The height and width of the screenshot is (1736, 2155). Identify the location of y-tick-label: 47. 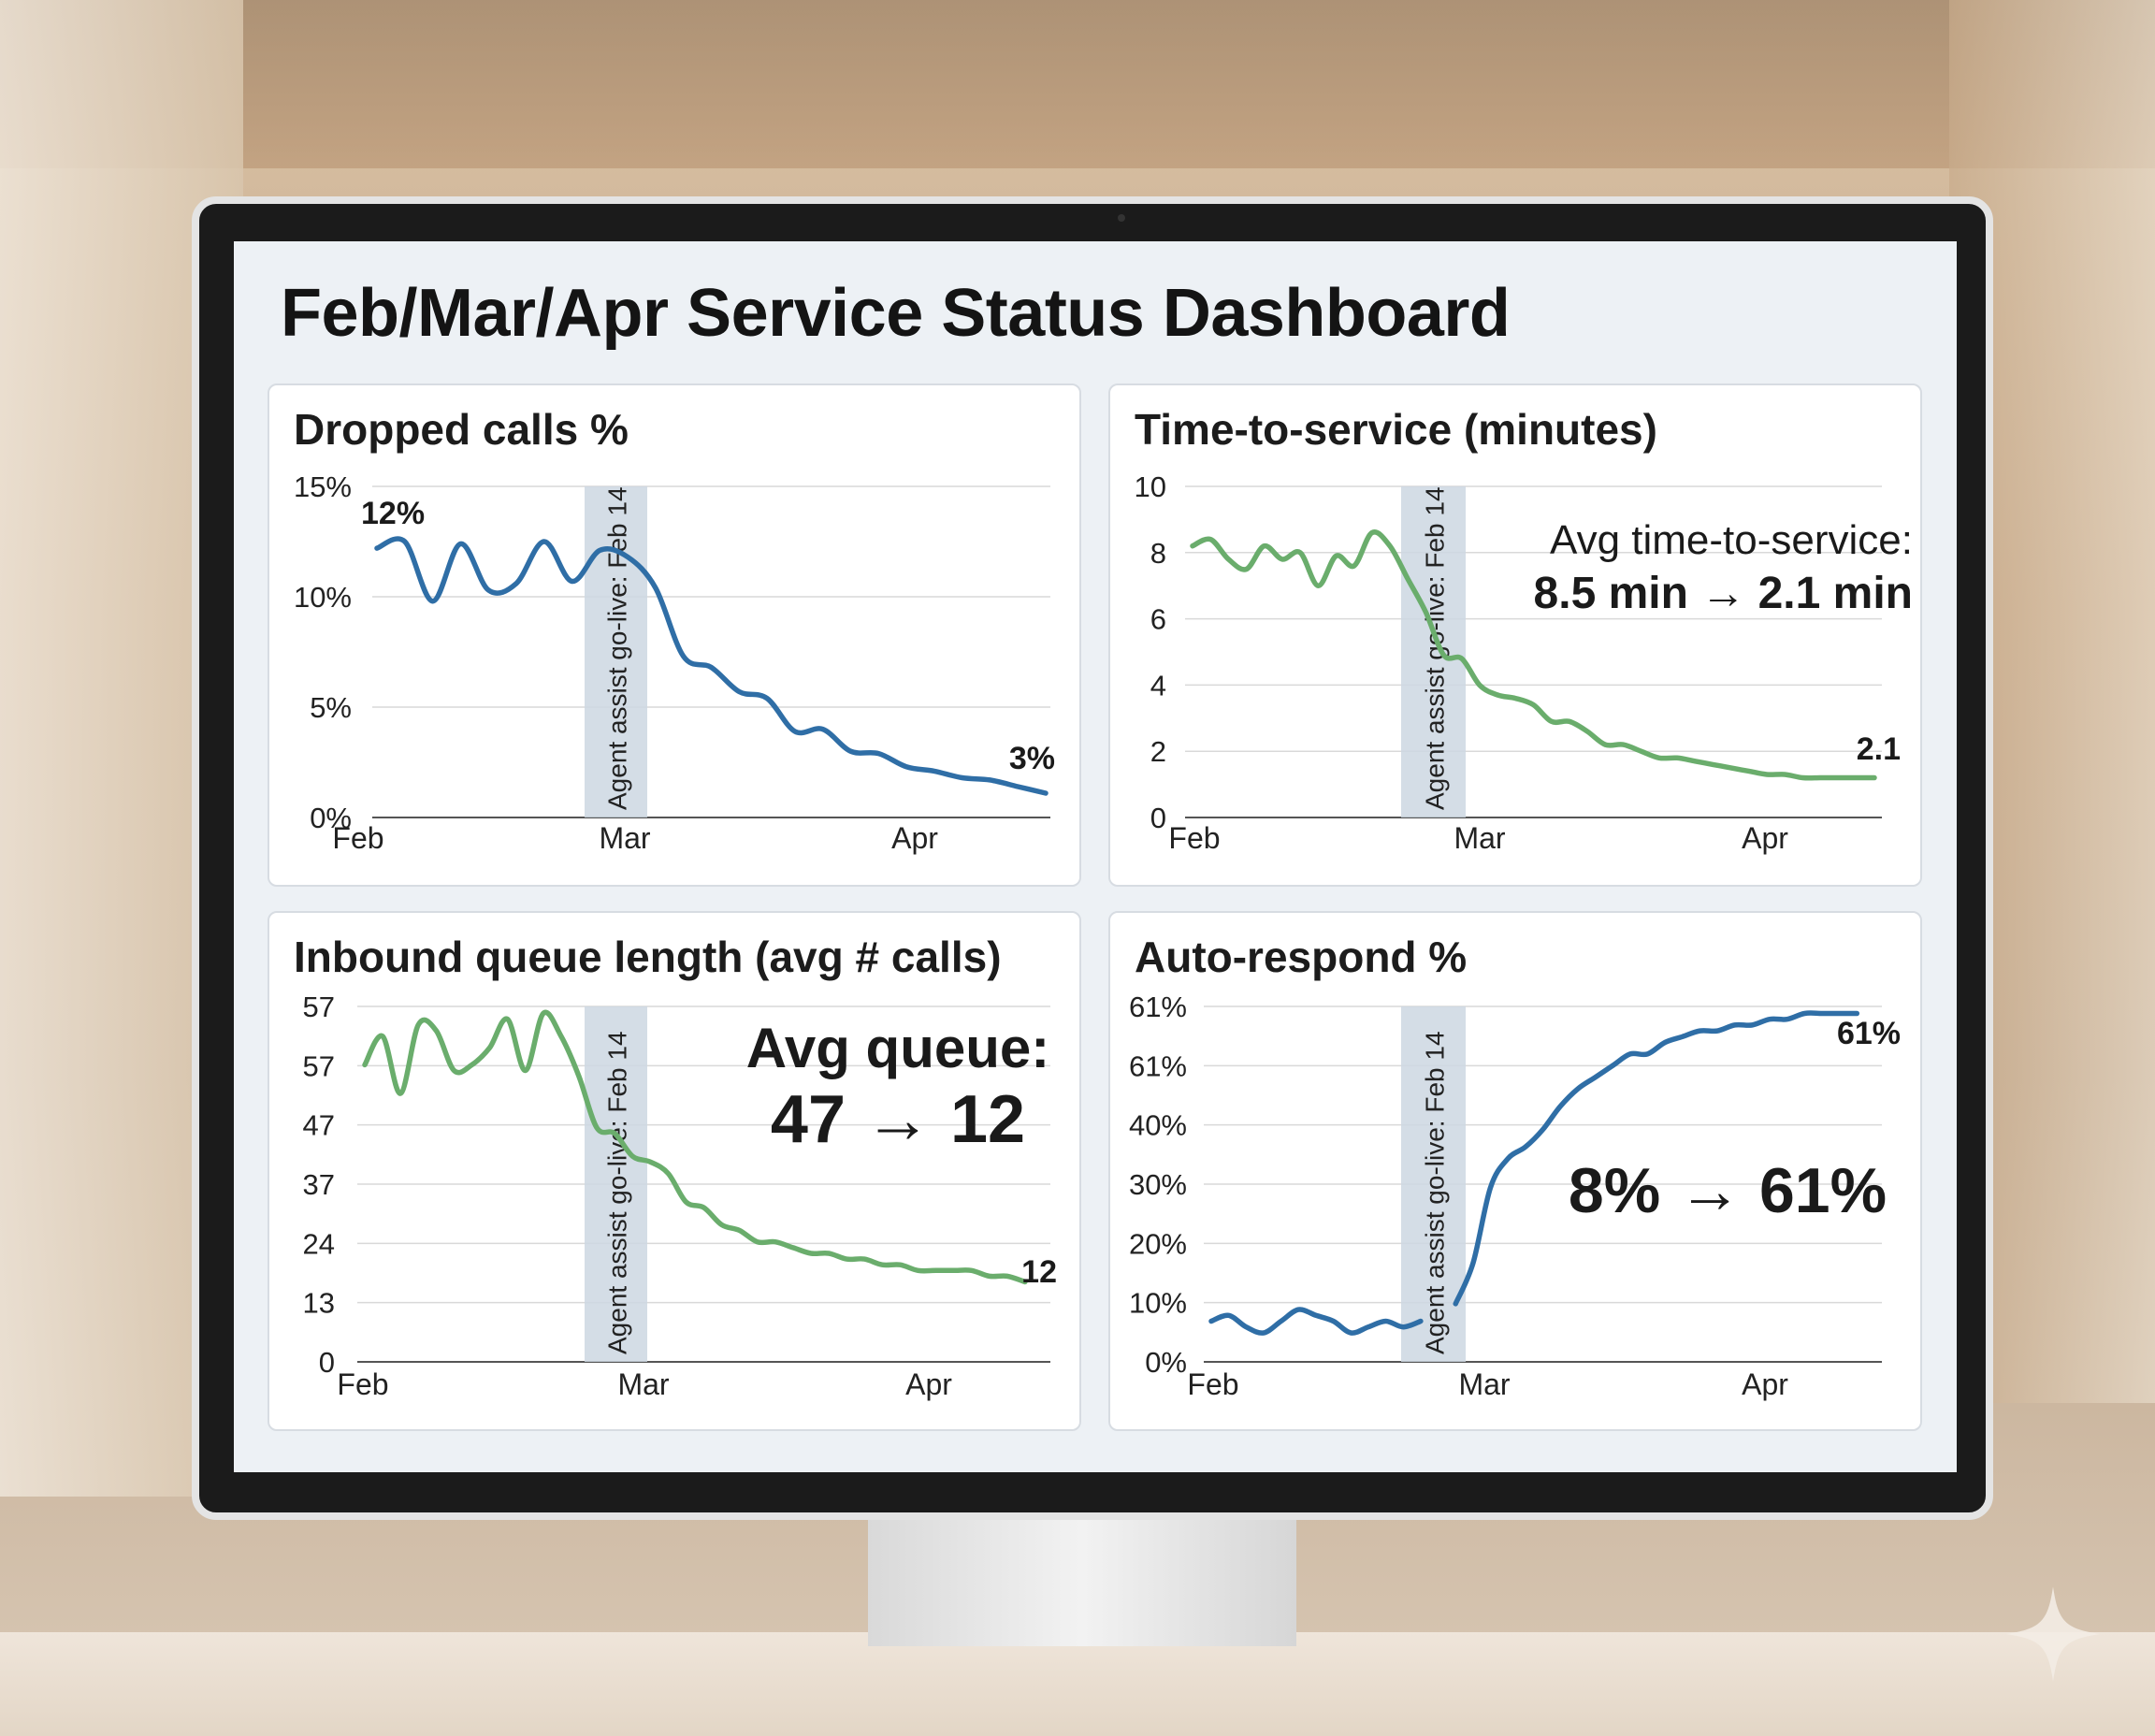
(319, 1125).